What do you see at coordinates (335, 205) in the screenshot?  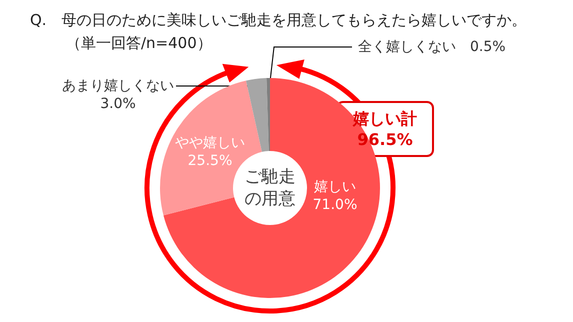 I see `data-label: 71.0%` at bounding box center [335, 205].